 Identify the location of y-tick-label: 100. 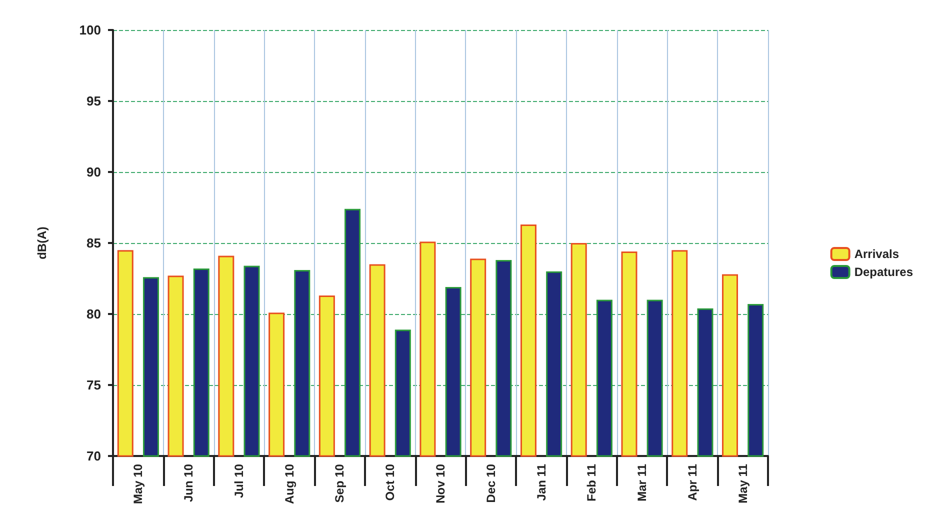
(90, 30).